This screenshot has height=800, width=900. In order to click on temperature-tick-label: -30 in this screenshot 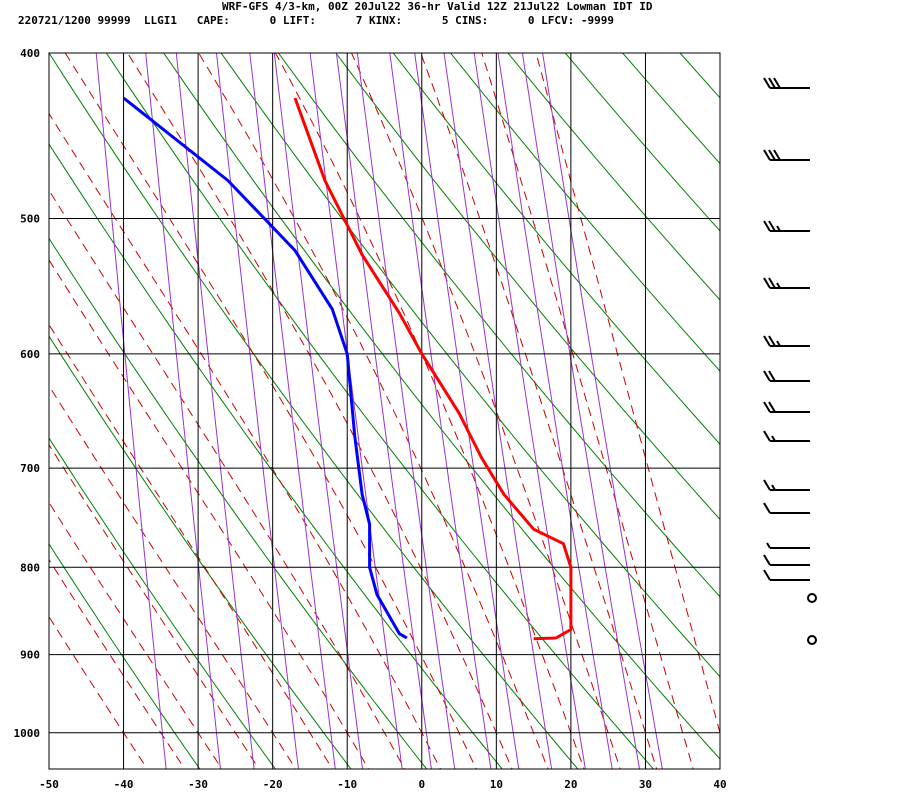, I will do `click(198, 784)`.